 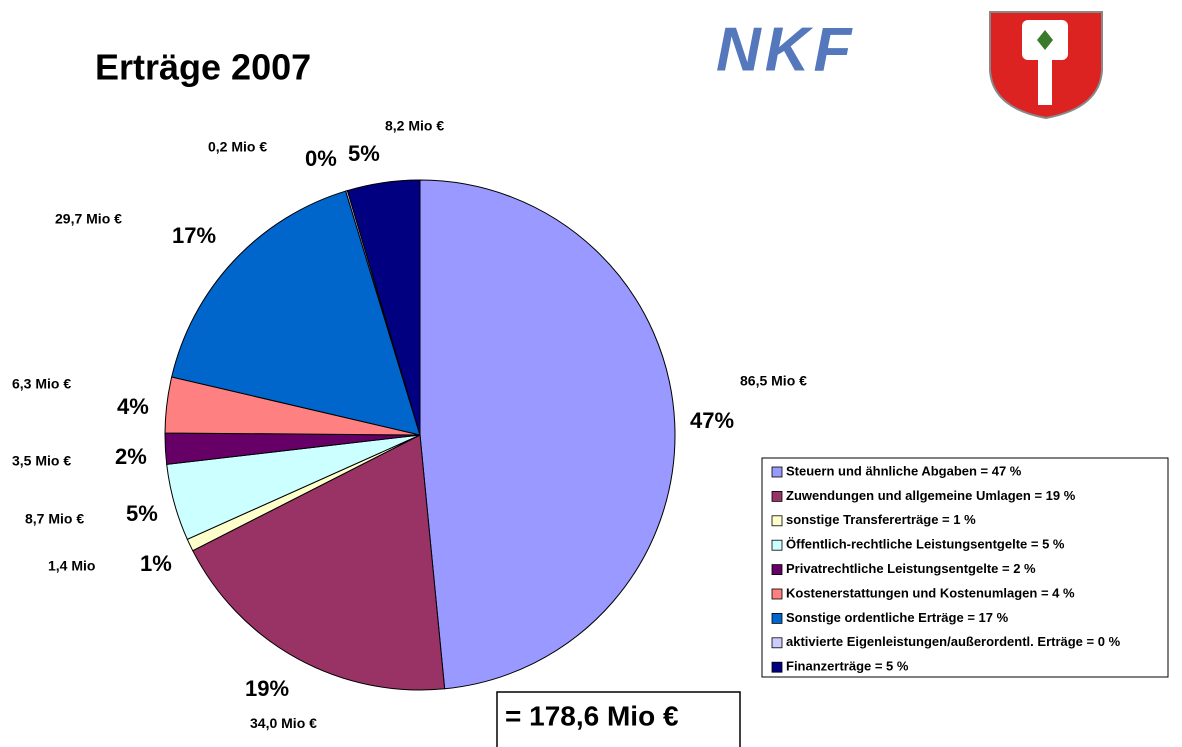 I want to click on value-label: 8,2 Mio €, so click(x=414, y=126).